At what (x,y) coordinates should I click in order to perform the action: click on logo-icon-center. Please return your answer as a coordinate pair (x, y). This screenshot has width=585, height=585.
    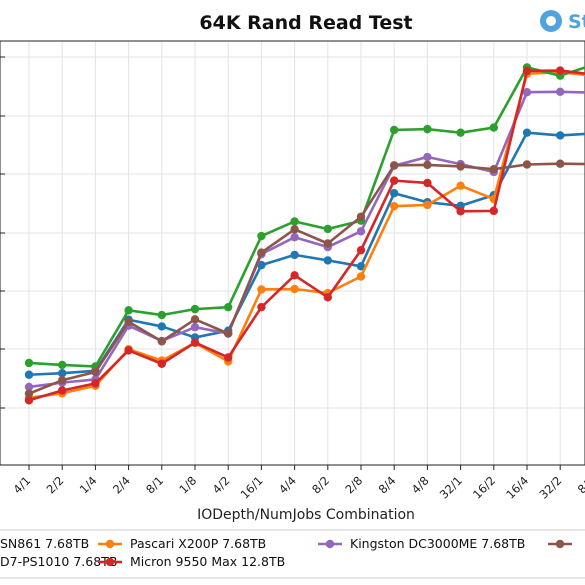
    Looking at the image, I should click on (551, 21).